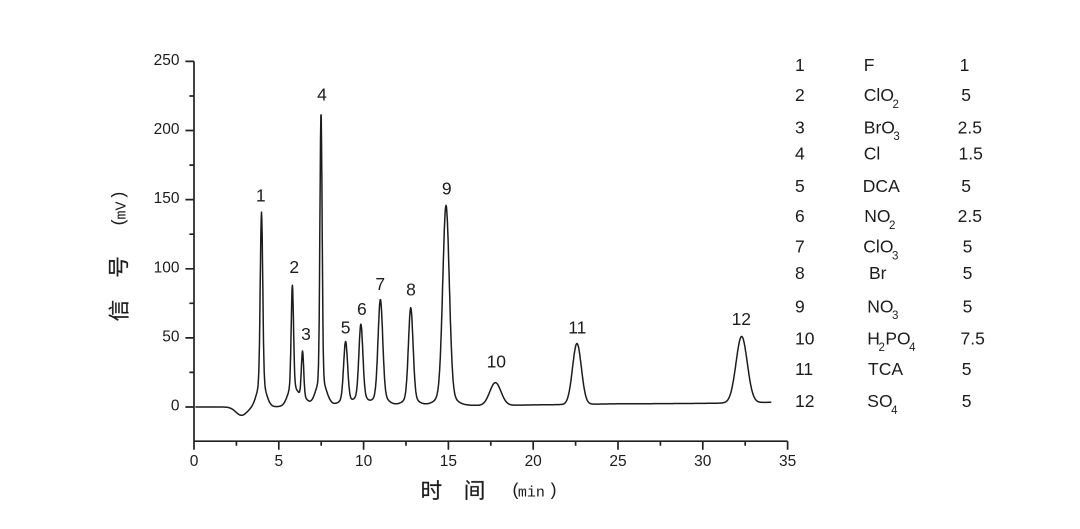 This screenshot has height=529, width=1080. What do you see at coordinates (872, 154) in the screenshot?
I see `svg-text: Cl` at bounding box center [872, 154].